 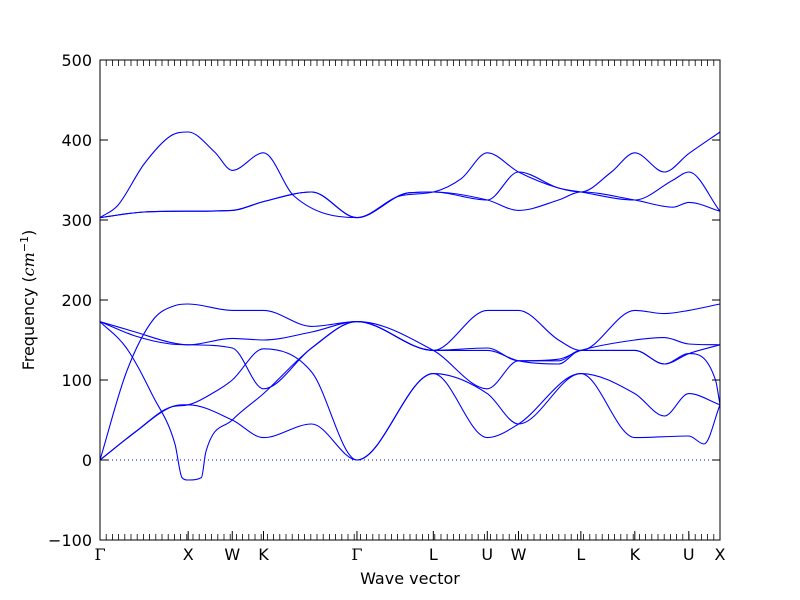 I want to click on y-axis-title-main: Frequency (, so click(x=28, y=323).